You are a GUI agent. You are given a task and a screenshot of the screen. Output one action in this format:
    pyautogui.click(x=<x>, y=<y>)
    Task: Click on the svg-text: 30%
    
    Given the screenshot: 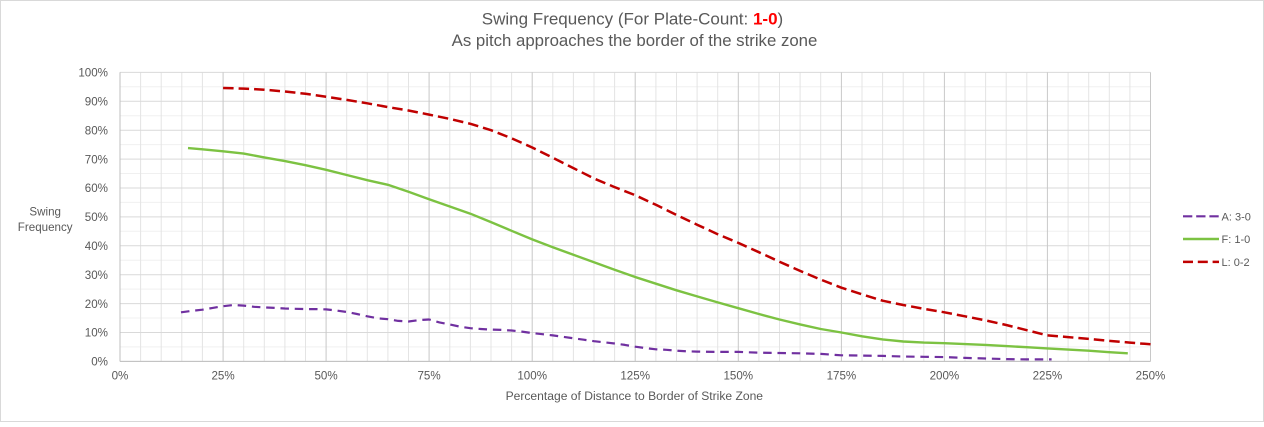 What is the action you would take?
    pyautogui.click(x=96, y=275)
    